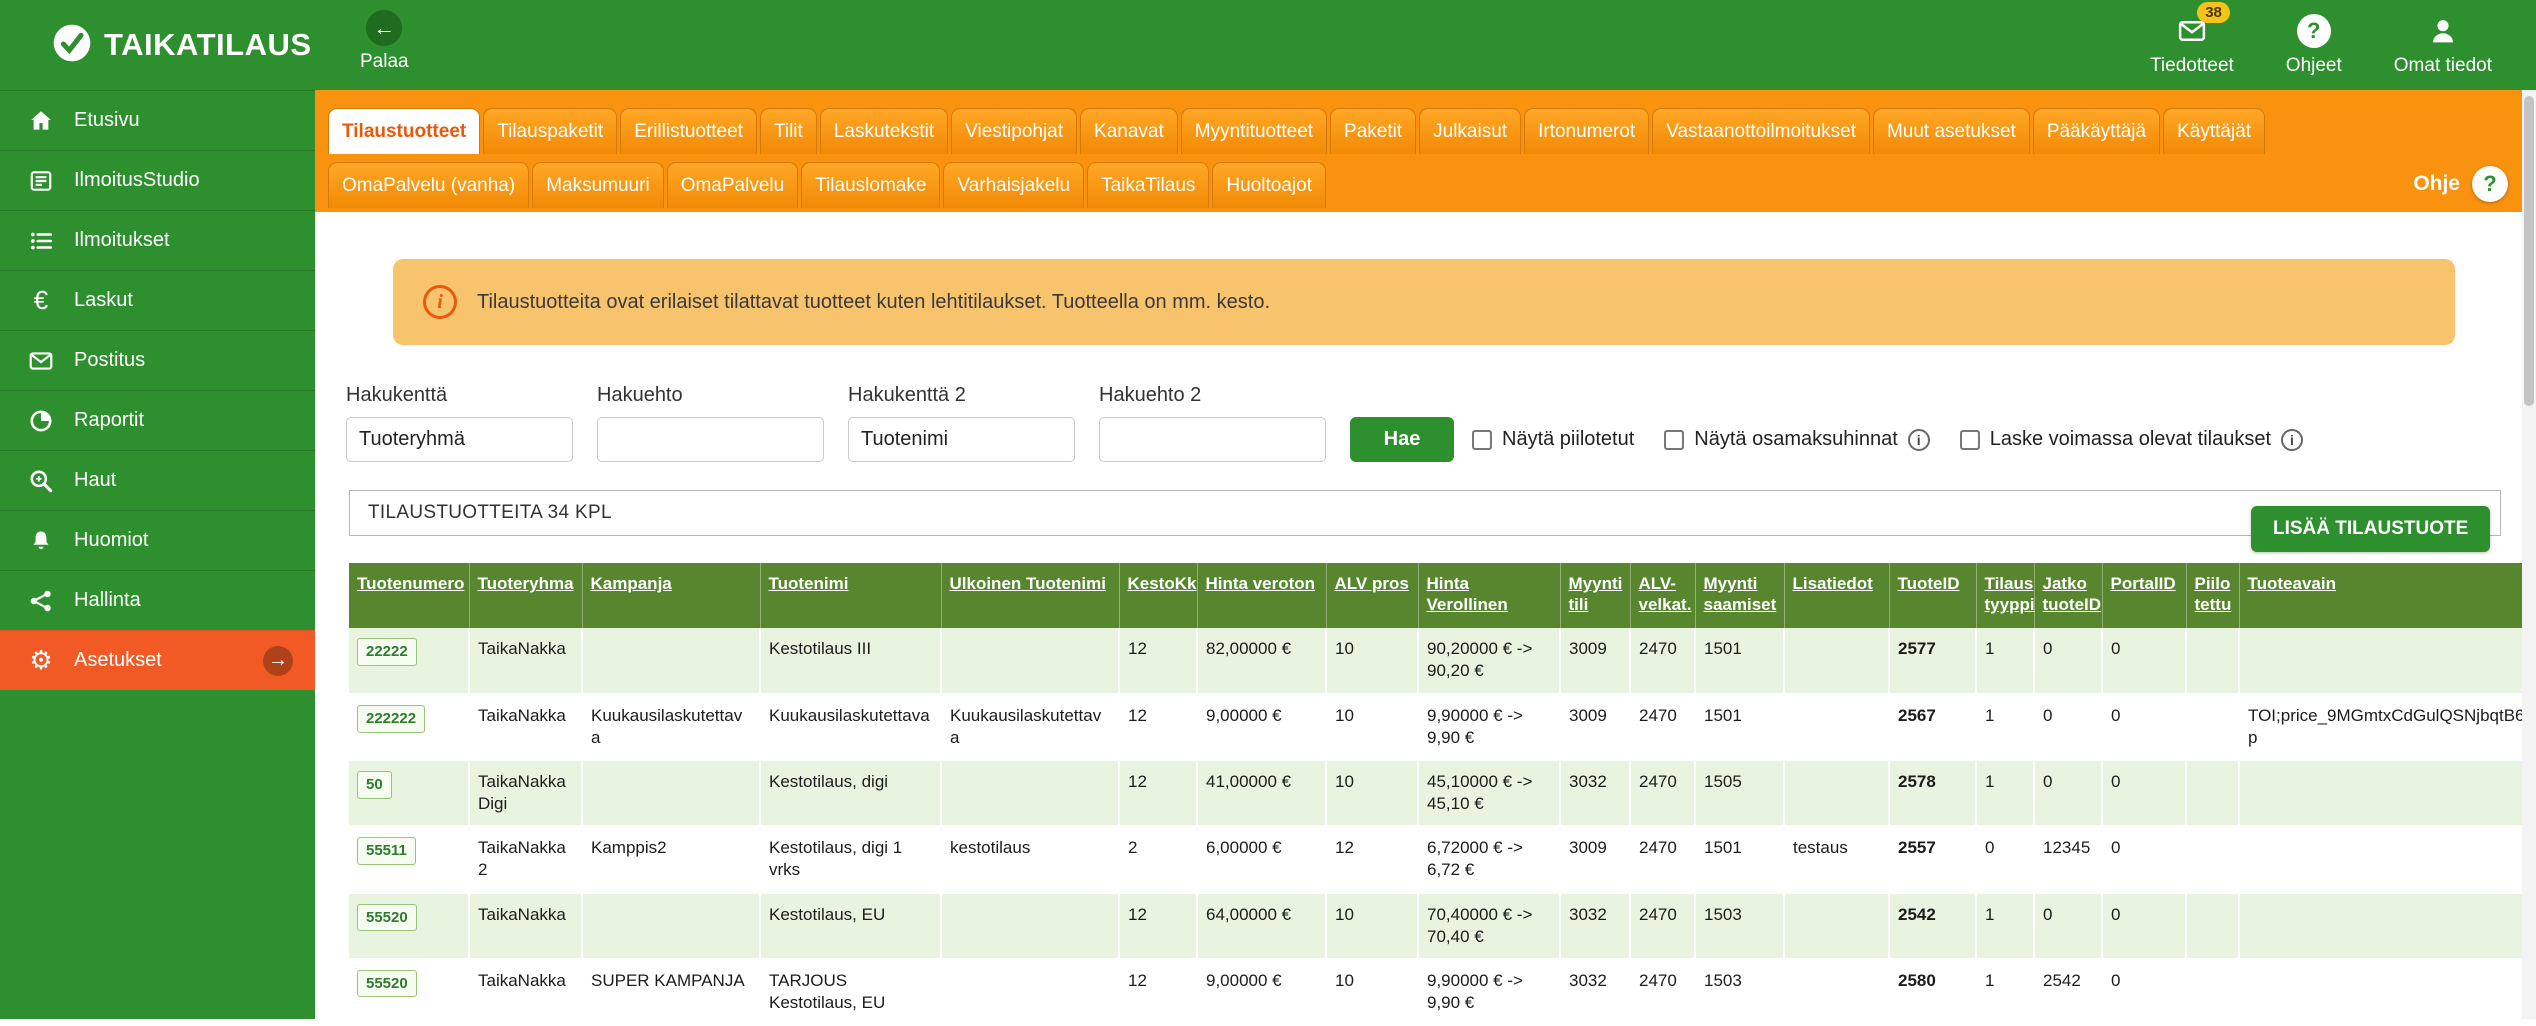  What do you see at coordinates (41, 660) in the screenshot?
I see `gear-icon: ⚙` at bounding box center [41, 660].